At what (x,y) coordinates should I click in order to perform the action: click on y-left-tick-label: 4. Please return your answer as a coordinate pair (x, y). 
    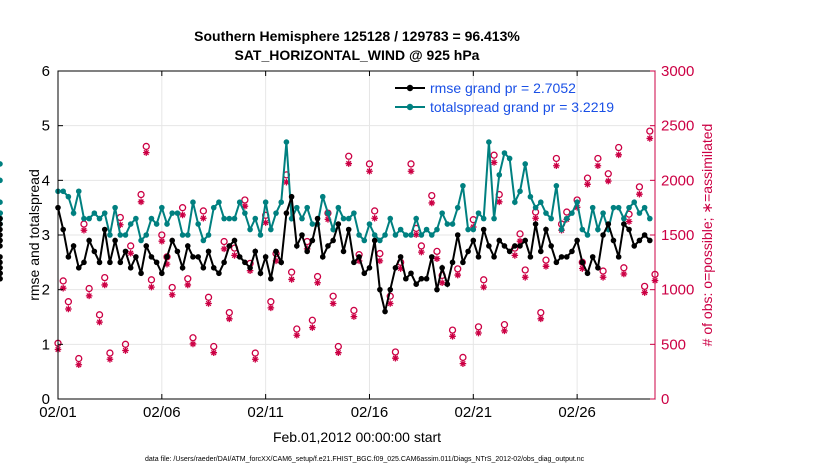
    Looking at the image, I should click on (46, 180).